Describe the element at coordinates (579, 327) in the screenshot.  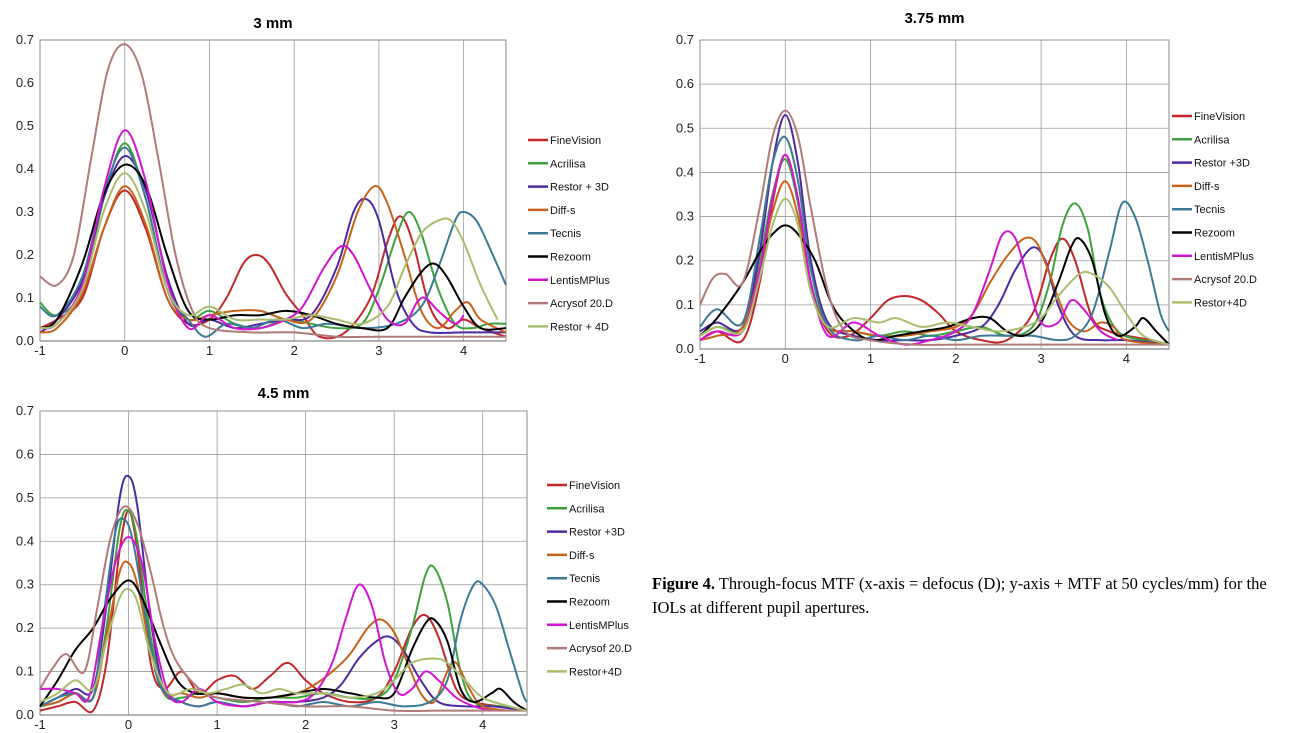
I see `legend-label: Restor + 4D` at that location.